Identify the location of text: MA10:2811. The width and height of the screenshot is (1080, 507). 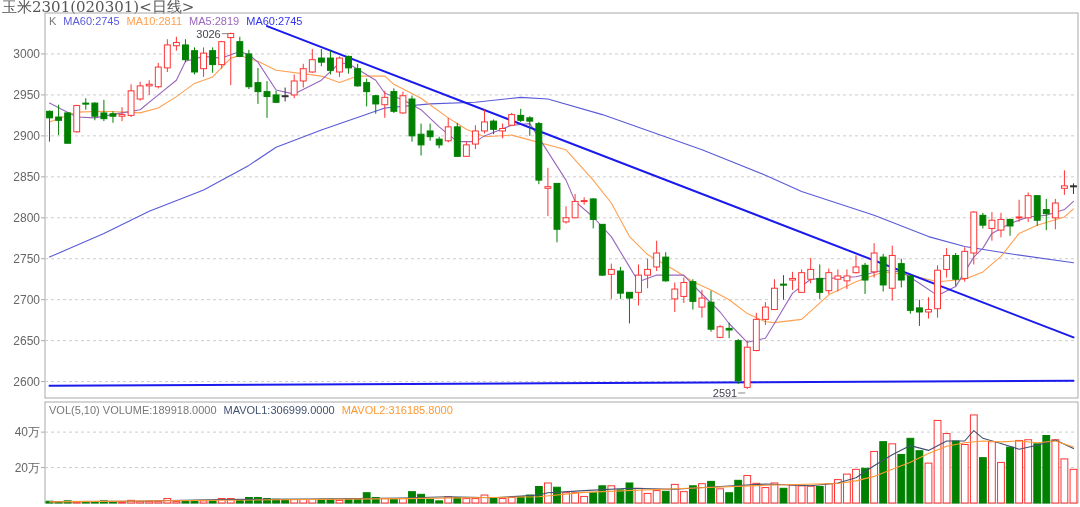
(154, 21).